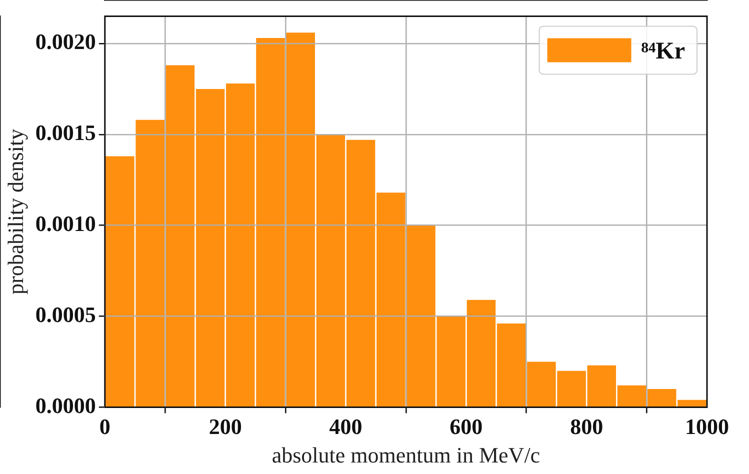 The height and width of the screenshot is (474, 749). What do you see at coordinates (707, 427) in the screenshot?
I see `x-tick-label: 1000` at bounding box center [707, 427].